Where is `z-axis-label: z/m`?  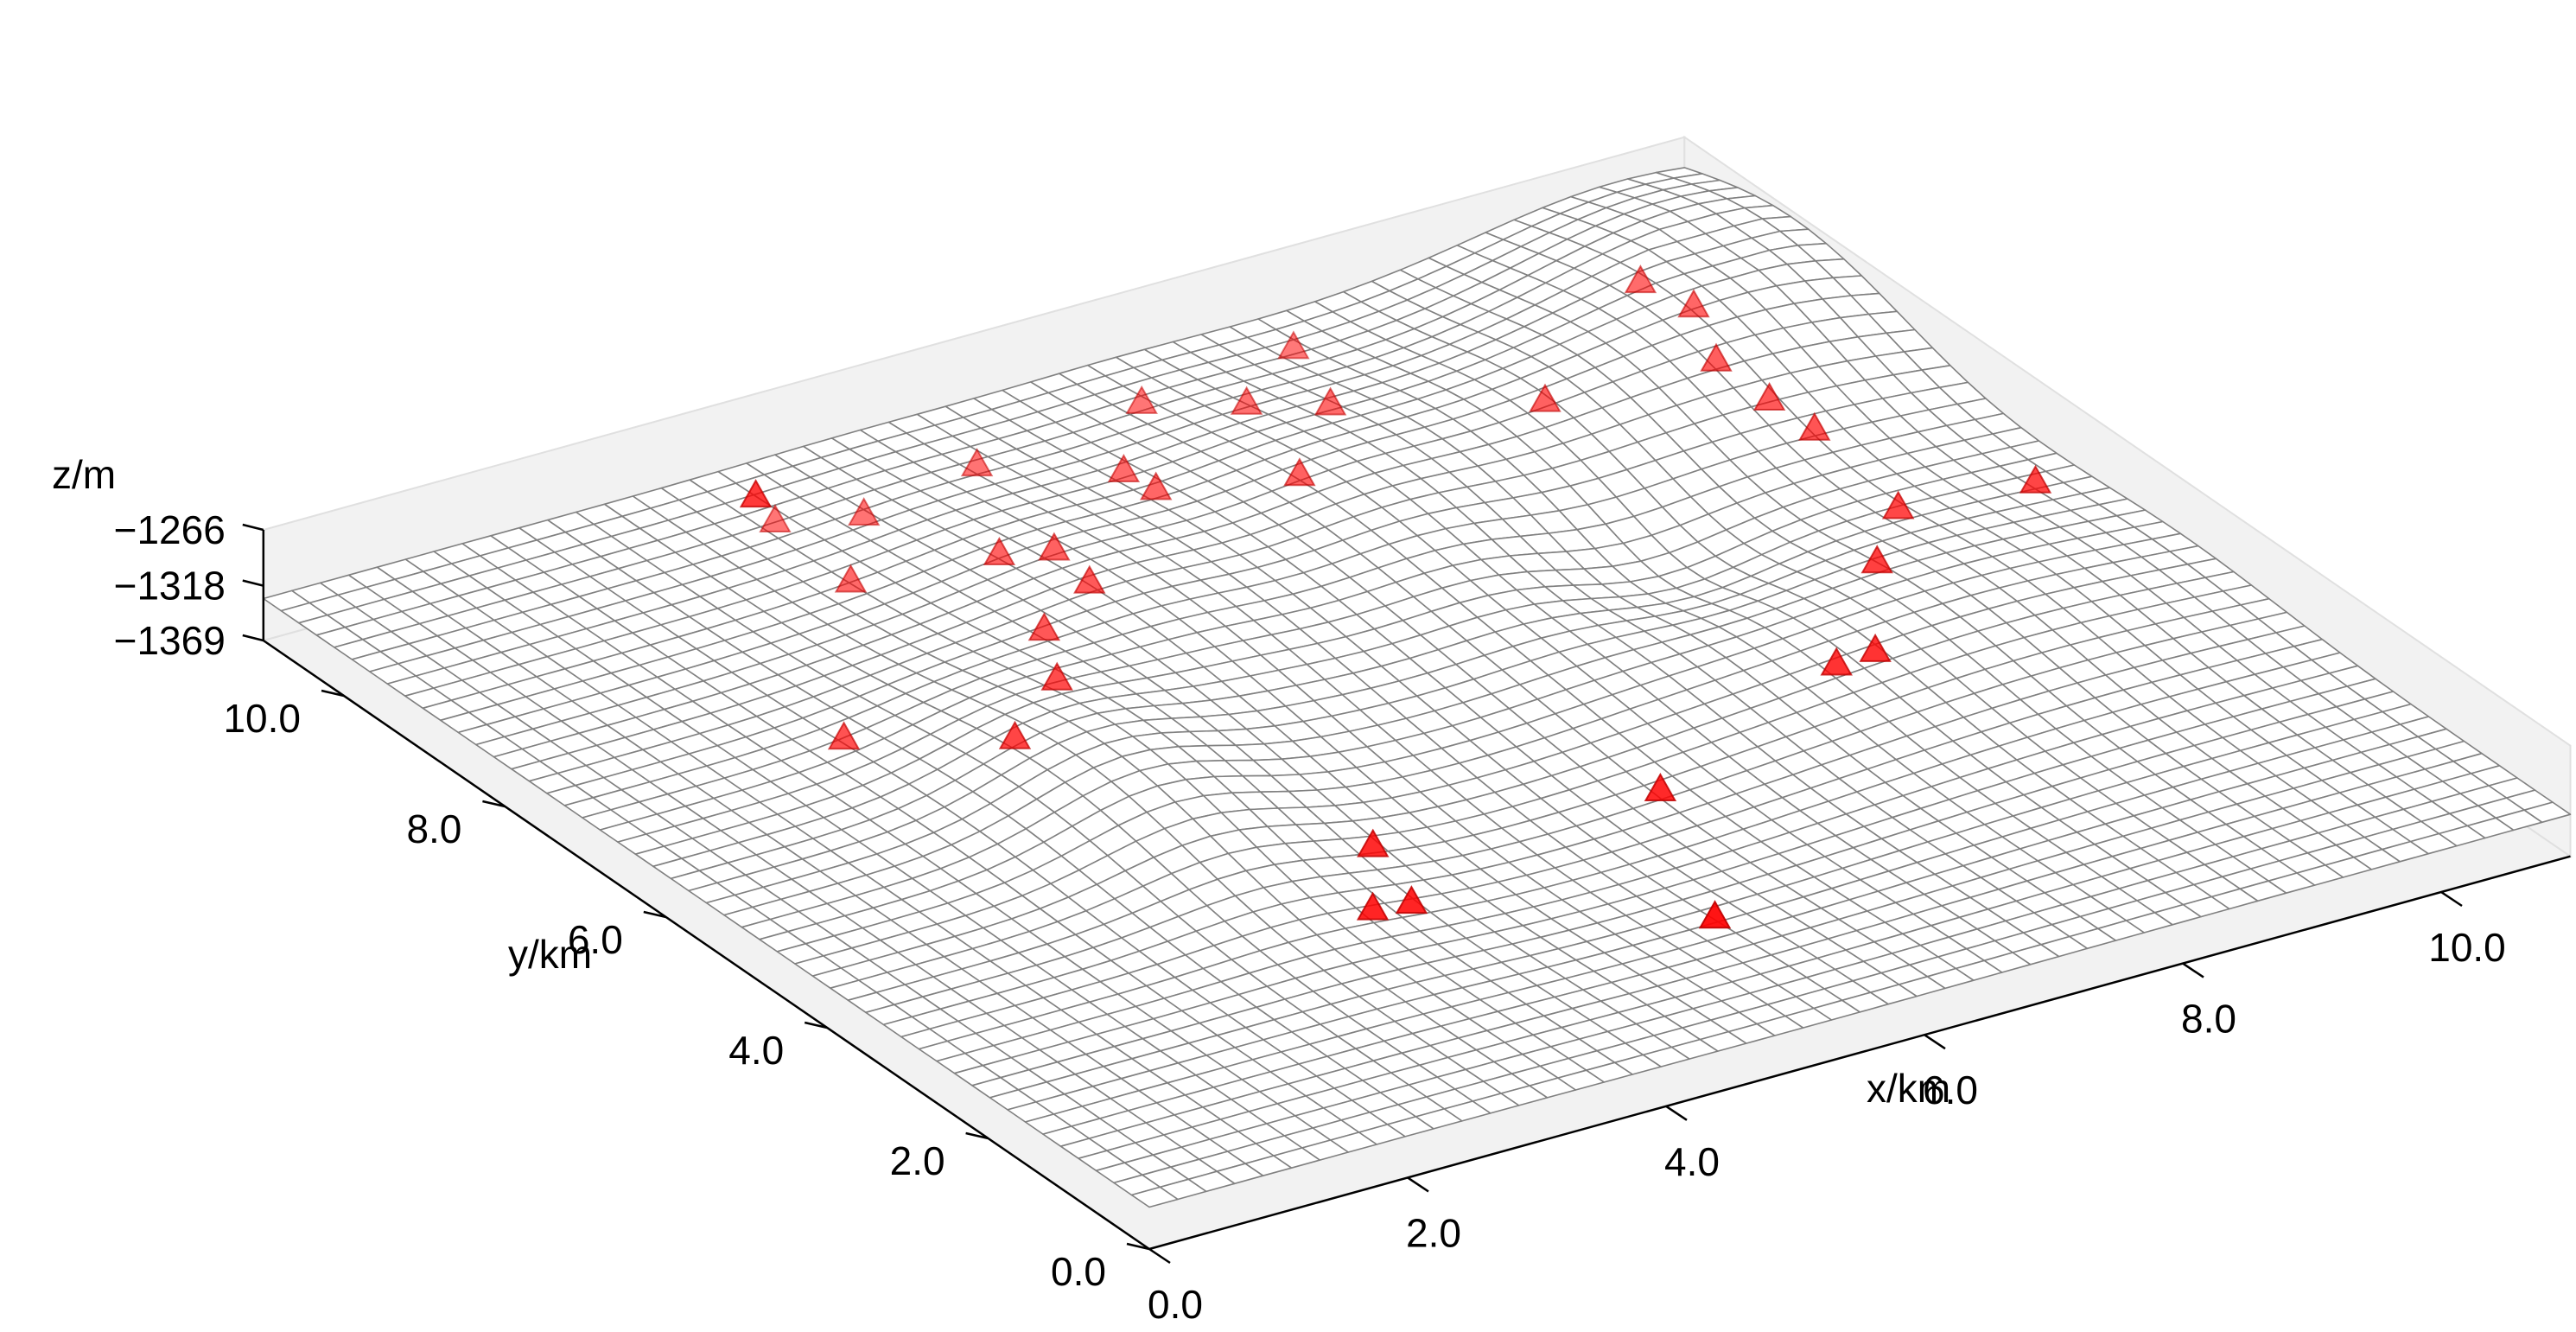 z-axis-label: z/m is located at coordinates (84, 474).